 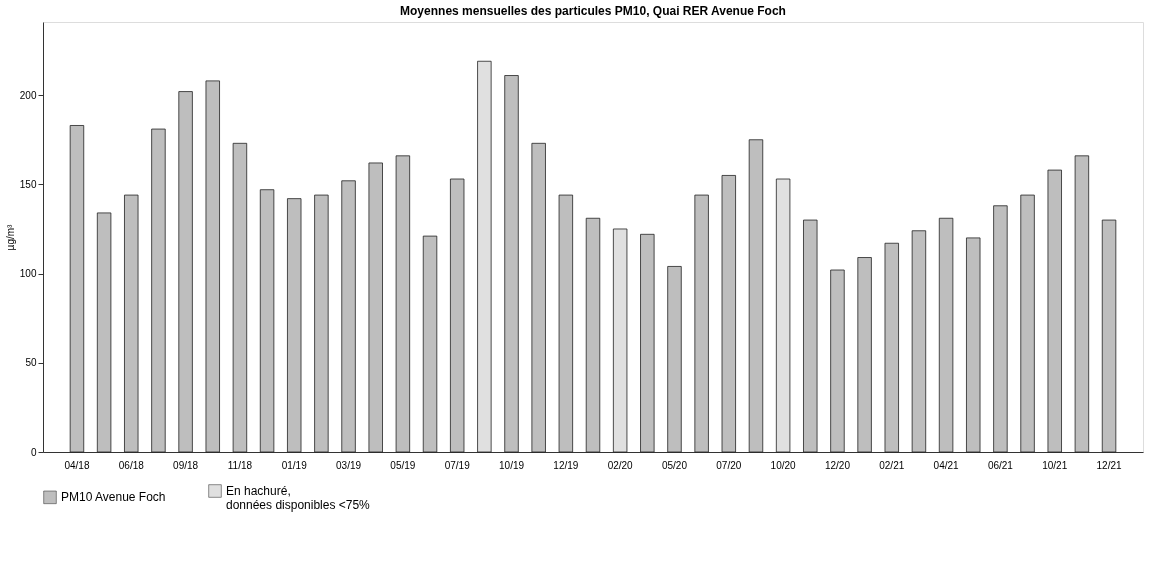 What do you see at coordinates (566, 465) in the screenshot?
I see `x-tick-label: 12/19` at bounding box center [566, 465].